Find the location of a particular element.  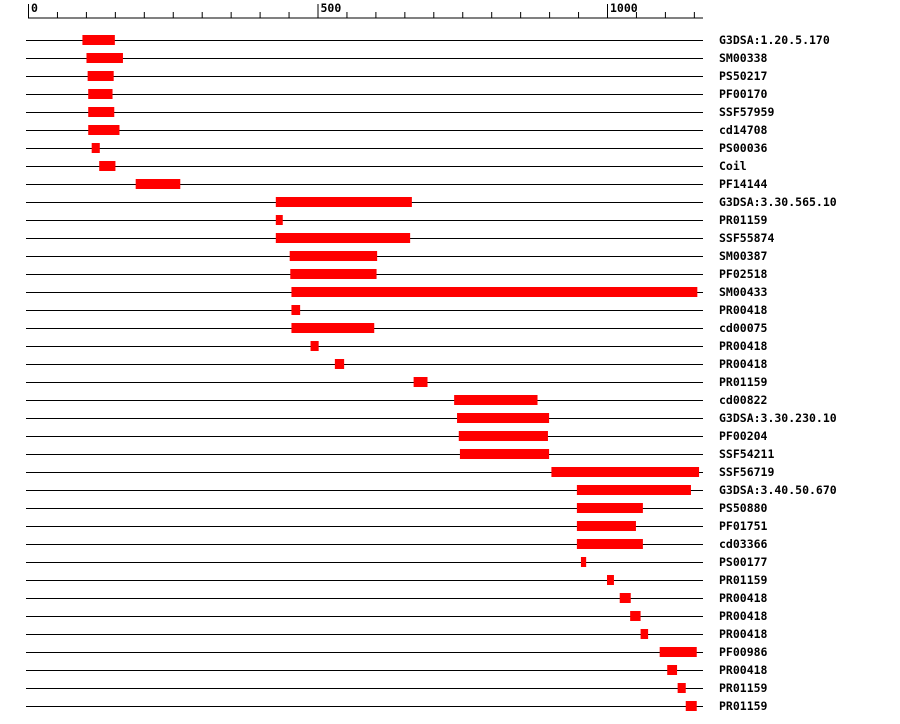

row-label: PF00204 is located at coordinates (743, 436).